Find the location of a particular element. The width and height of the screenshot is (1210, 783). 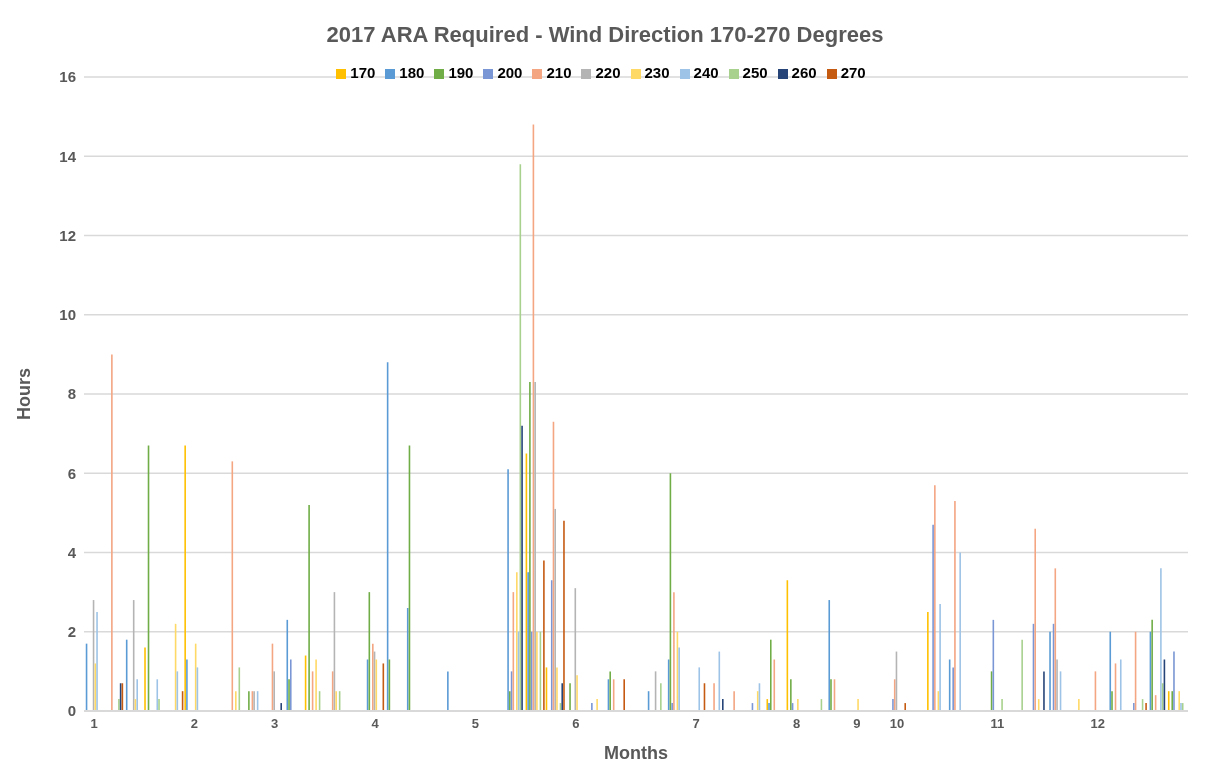

x-tick-label: 11 is located at coordinates (997, 724).